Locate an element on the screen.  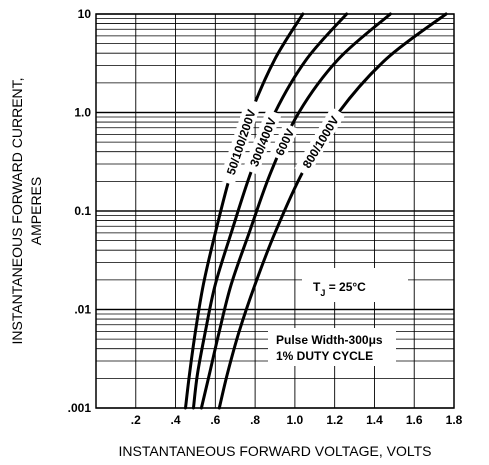
x-tick-label: 1.2 is located at coordinates (334, 420).